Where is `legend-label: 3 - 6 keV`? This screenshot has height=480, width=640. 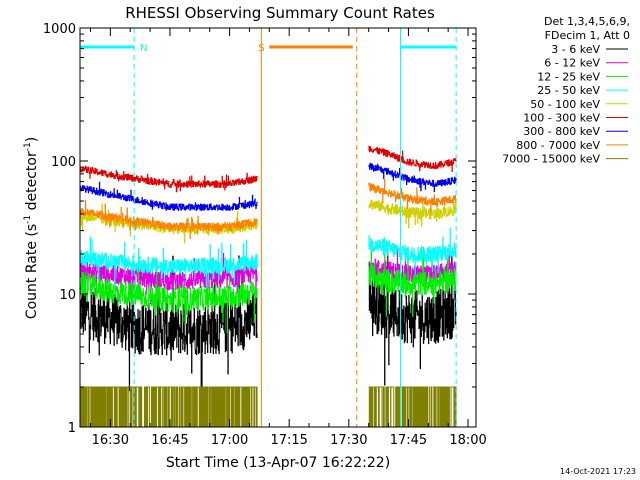 legend-label: 3 - 6 keV is located at coordinates (575, 49).